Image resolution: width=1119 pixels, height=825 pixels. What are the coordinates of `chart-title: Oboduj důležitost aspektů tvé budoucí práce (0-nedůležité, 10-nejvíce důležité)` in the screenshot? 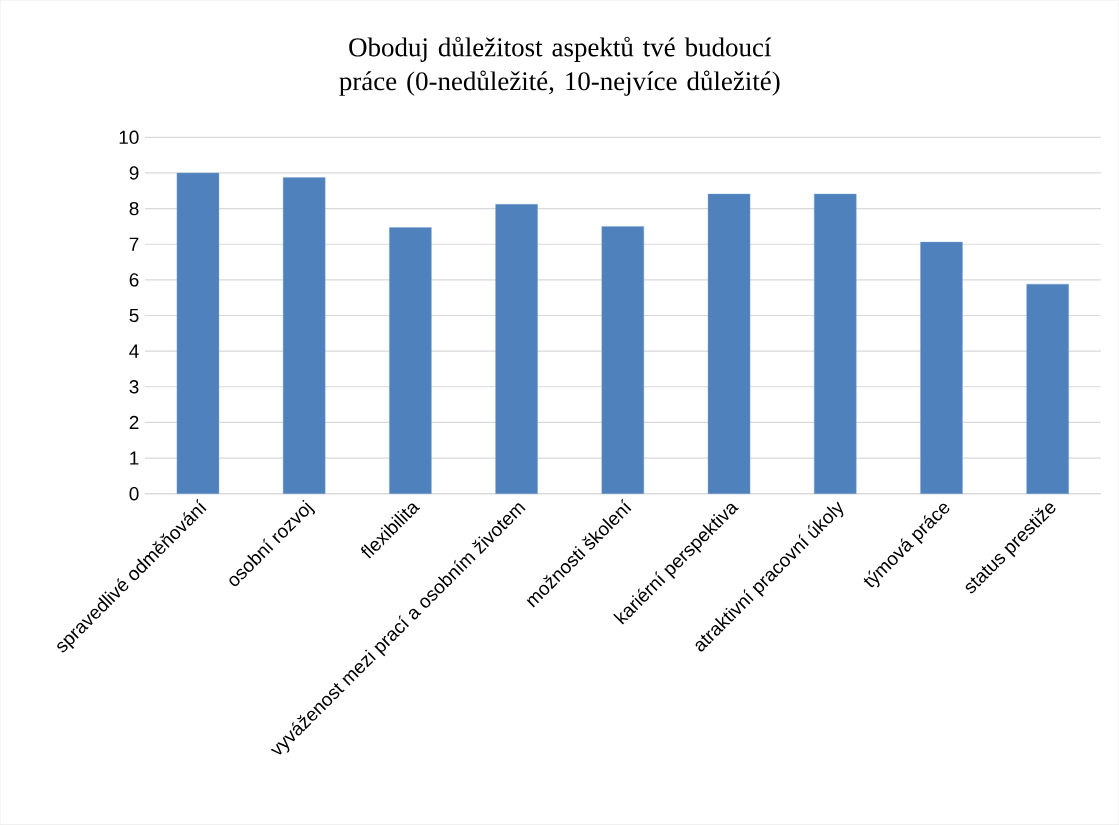 It's located at (559, 66).